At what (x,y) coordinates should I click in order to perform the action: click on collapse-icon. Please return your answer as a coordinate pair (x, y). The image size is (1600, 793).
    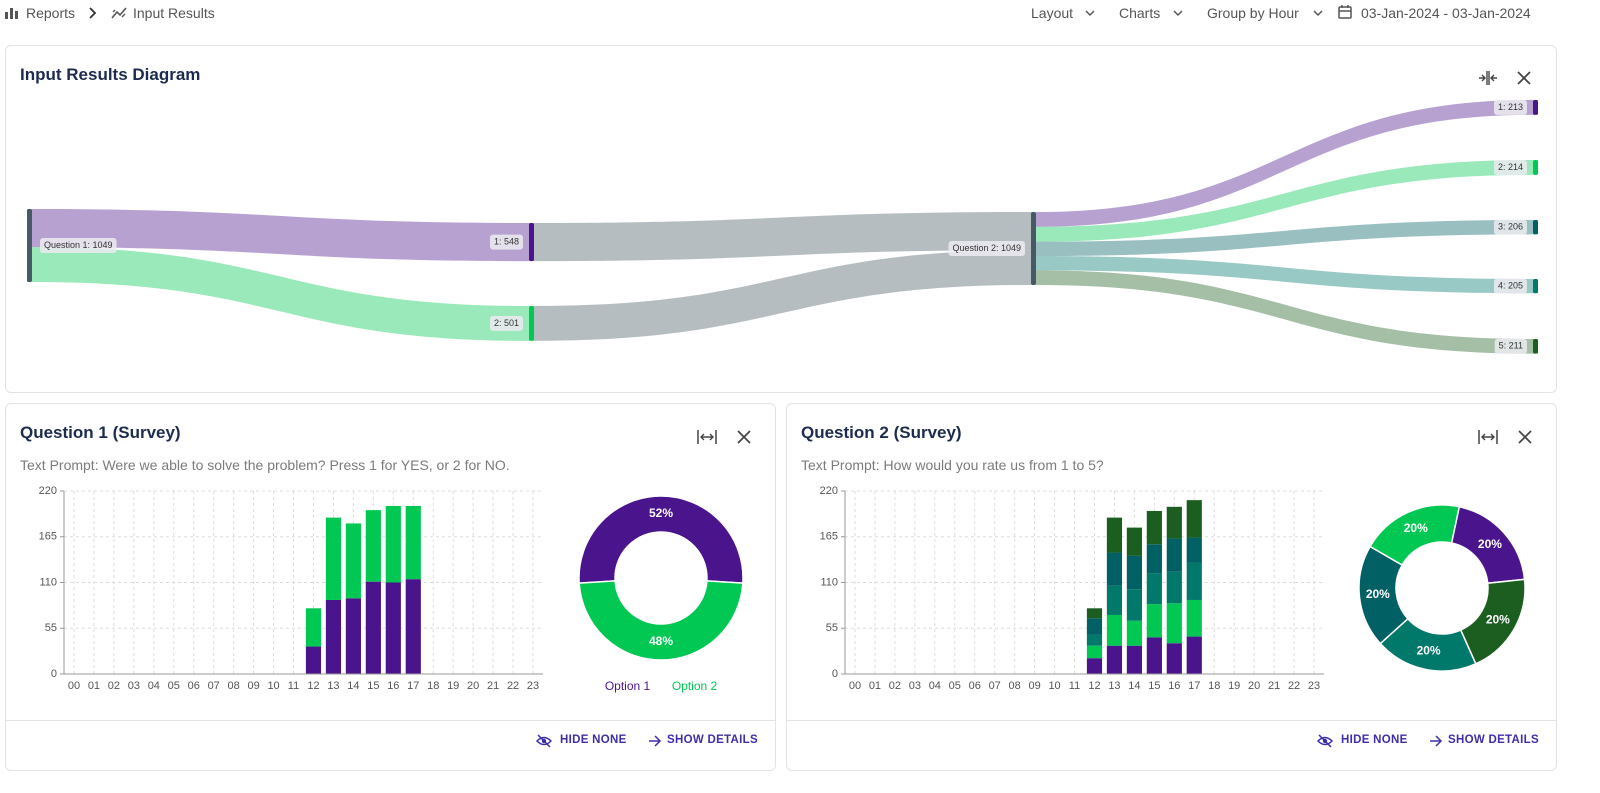
    Looking at the image, I should click on (1488, 78).